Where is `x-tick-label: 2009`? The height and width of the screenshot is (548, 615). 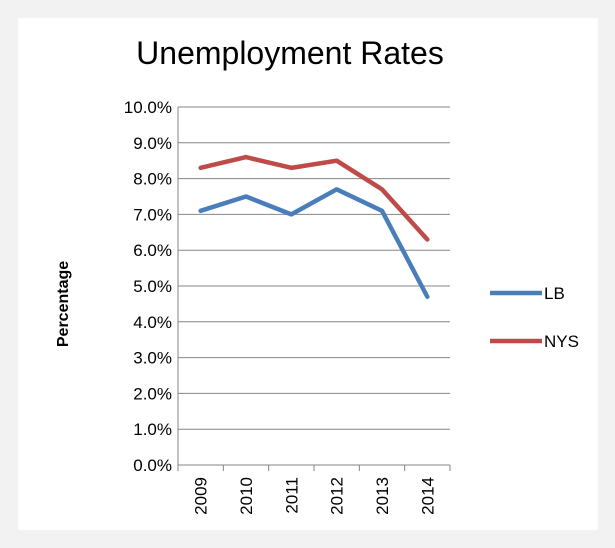
x-tick-label: 2009 is located at coordinates (201, 496).